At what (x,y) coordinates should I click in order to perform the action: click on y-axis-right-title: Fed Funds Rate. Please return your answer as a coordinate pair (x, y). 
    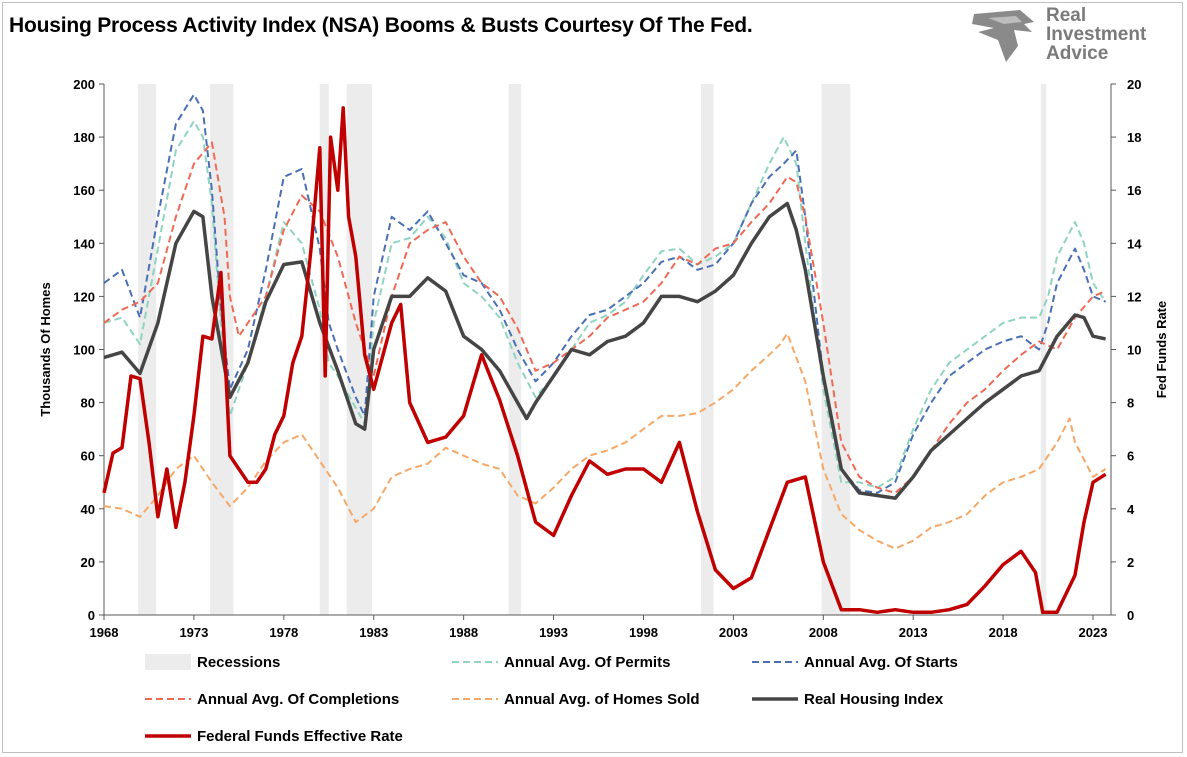
    Looking at the image, I should click on (1161, 350).